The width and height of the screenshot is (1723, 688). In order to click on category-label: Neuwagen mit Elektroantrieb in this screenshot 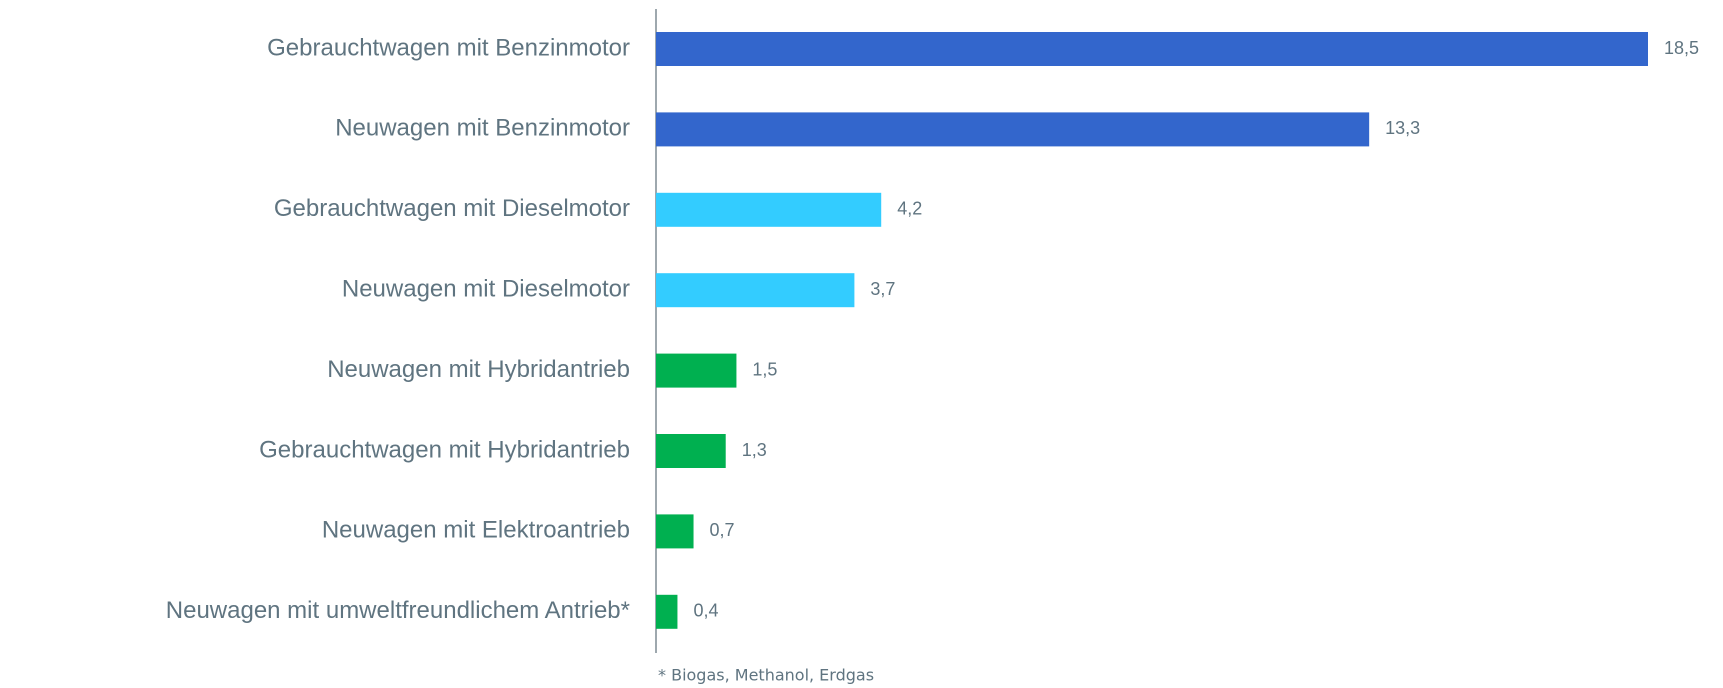, I will do `click(476, 530)`.